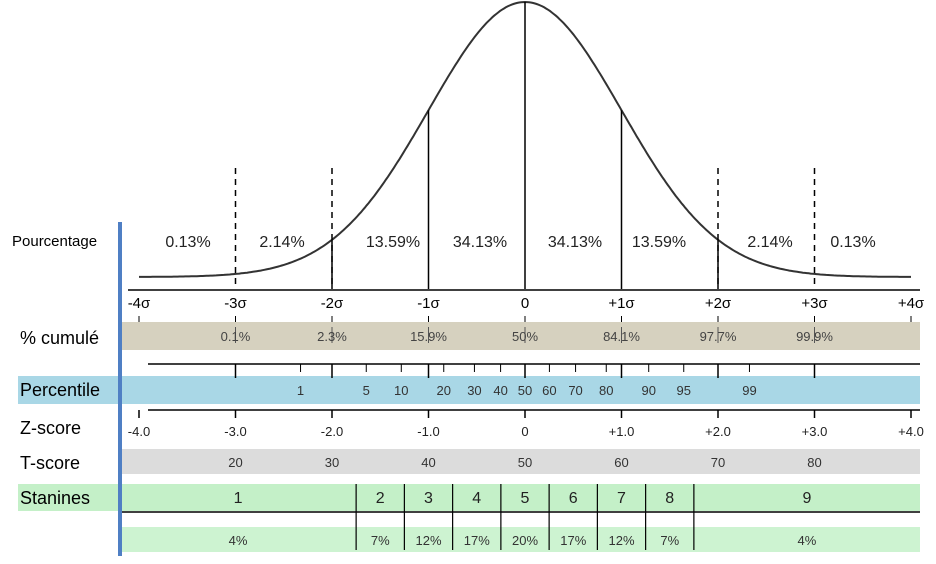 The image size is (936, 564). I want to click on tscore-value: 80, so click(814, 462).